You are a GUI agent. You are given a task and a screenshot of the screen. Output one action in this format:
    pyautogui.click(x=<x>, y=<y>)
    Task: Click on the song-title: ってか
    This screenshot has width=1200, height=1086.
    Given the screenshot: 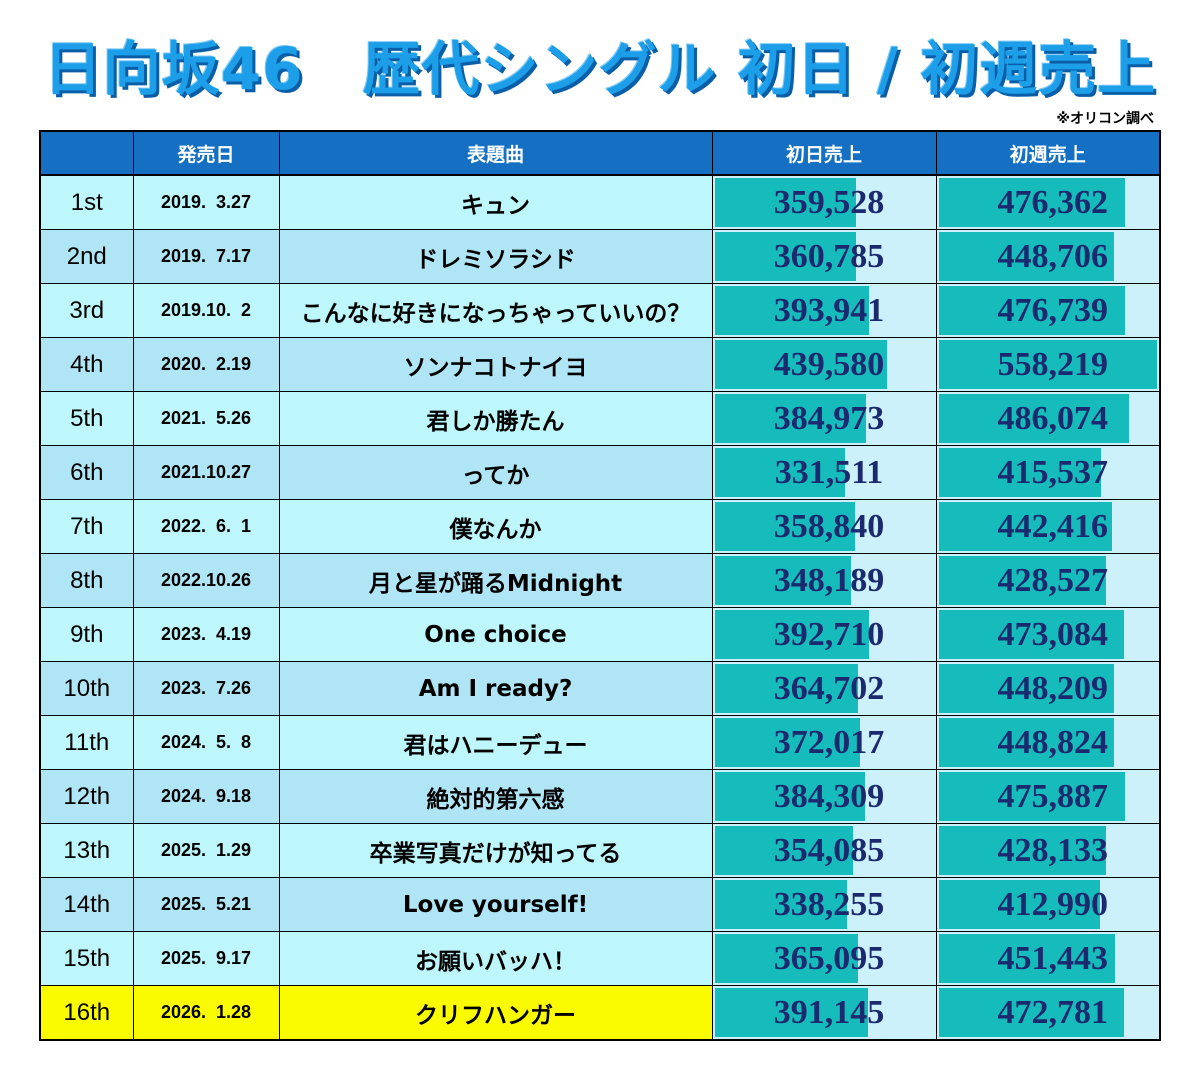 What is the action you would take?
    pyautogui.click(x=495, y=472)
    